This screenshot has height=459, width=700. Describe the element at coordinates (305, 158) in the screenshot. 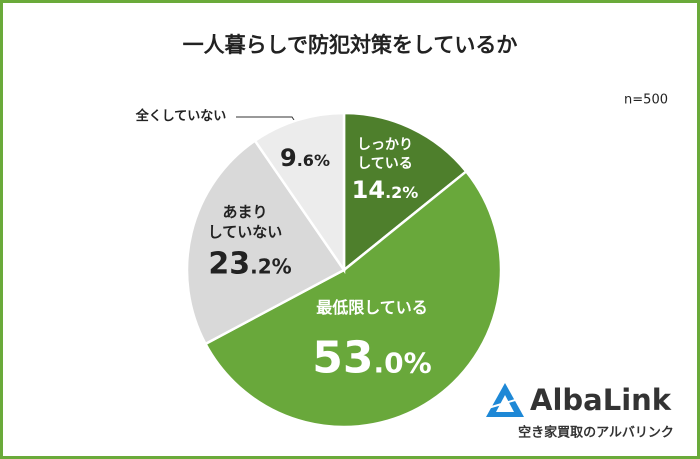

I see `value-label: 9.6%` at that location.